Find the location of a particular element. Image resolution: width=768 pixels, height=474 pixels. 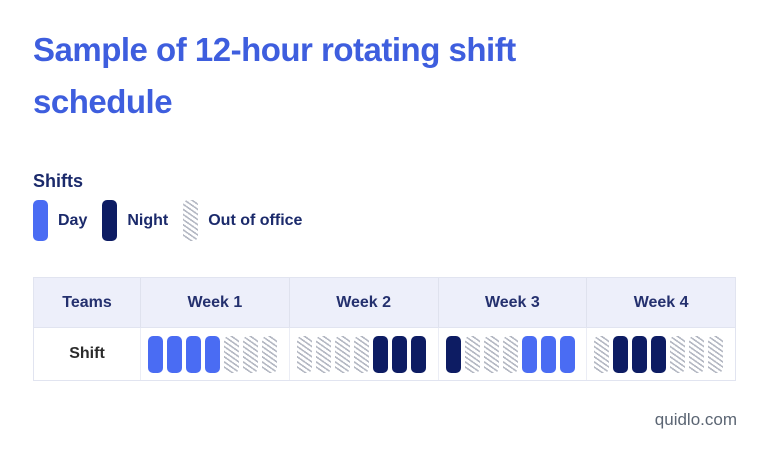

legend-label-out-of-office: Out of office is located at coordinates (255, 220).